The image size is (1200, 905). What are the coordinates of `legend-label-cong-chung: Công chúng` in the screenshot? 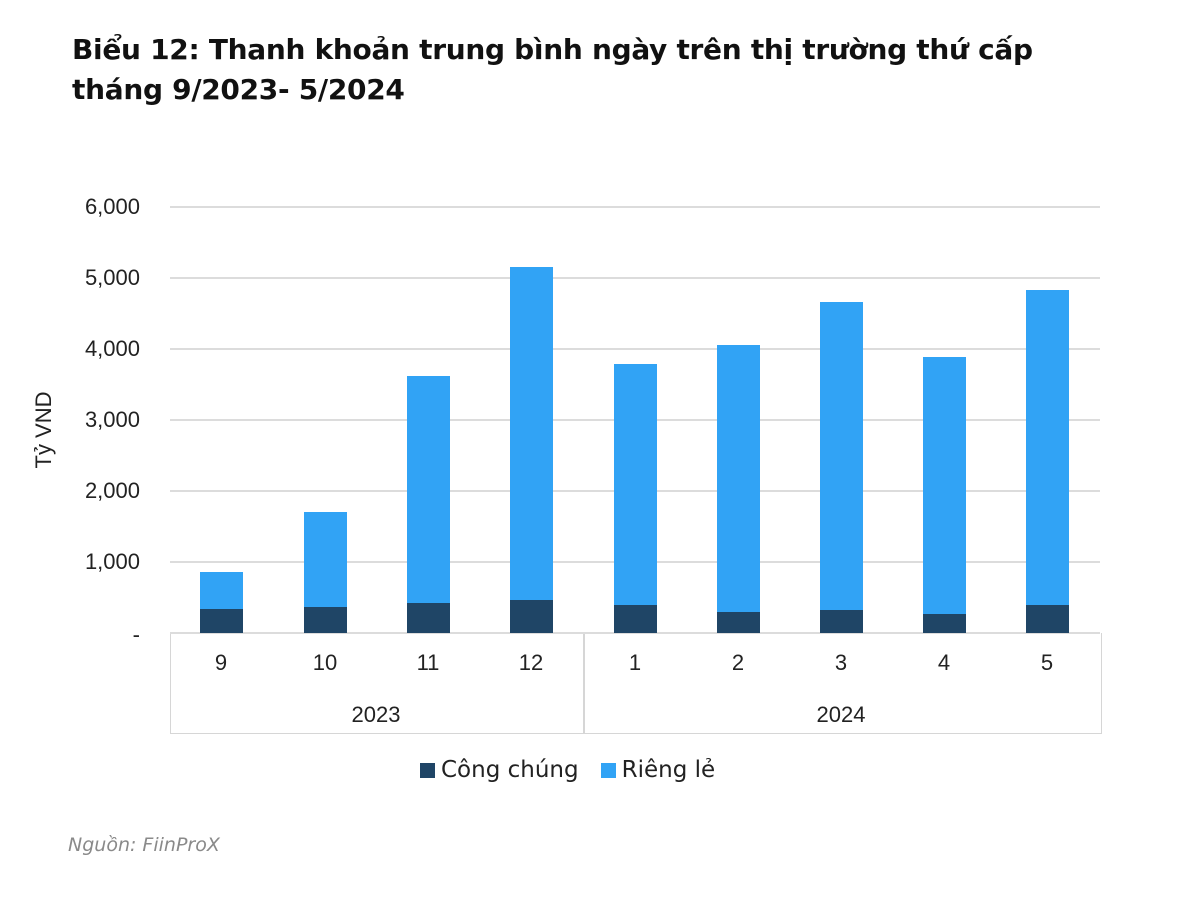 It's located at (510, 770).